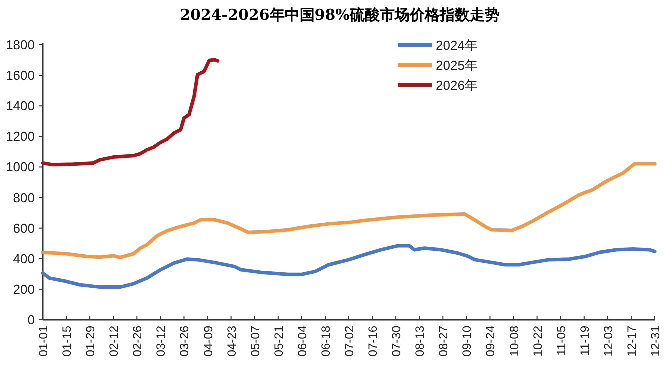 The width and height of the screenshot is (669, 390). What do you see at coordinates (585, 341) in the screenshot?
I see `x-tick-label: 11-19` at bounding box center [585, 341].